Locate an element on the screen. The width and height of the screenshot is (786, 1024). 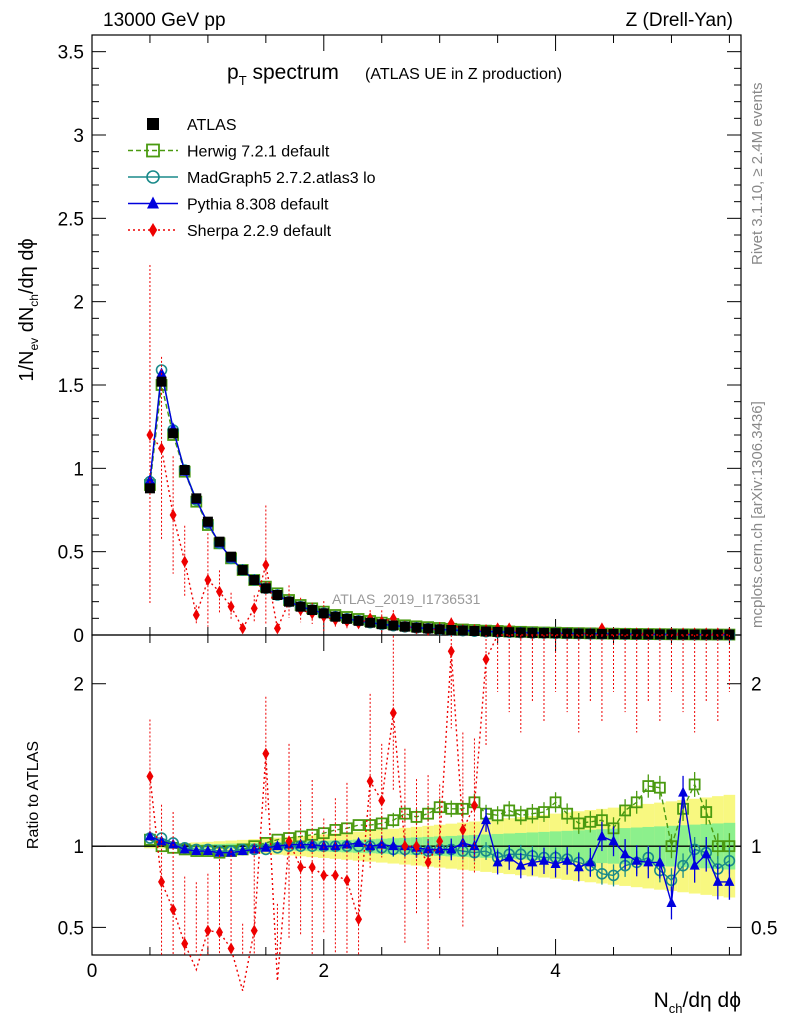
legend-label: Pythia 8.308 default is located at coordinates (258, 205).